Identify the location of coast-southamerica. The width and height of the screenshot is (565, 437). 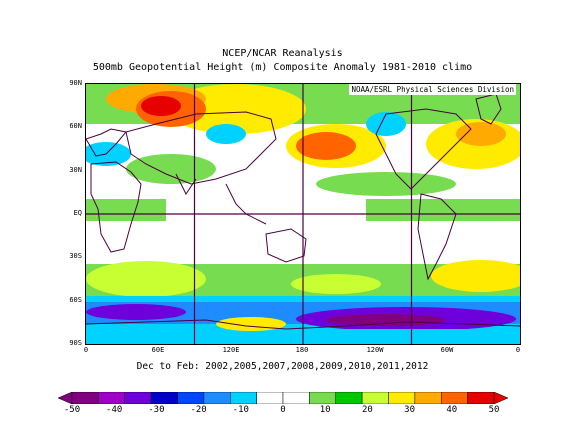
(437, 237).